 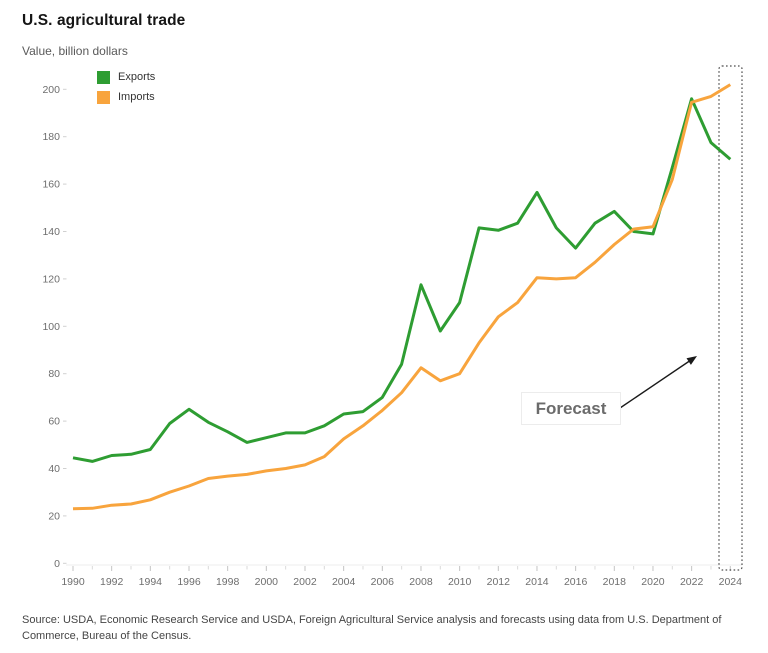 I want to click on svg-text: 100, so click(x=51, y=327).